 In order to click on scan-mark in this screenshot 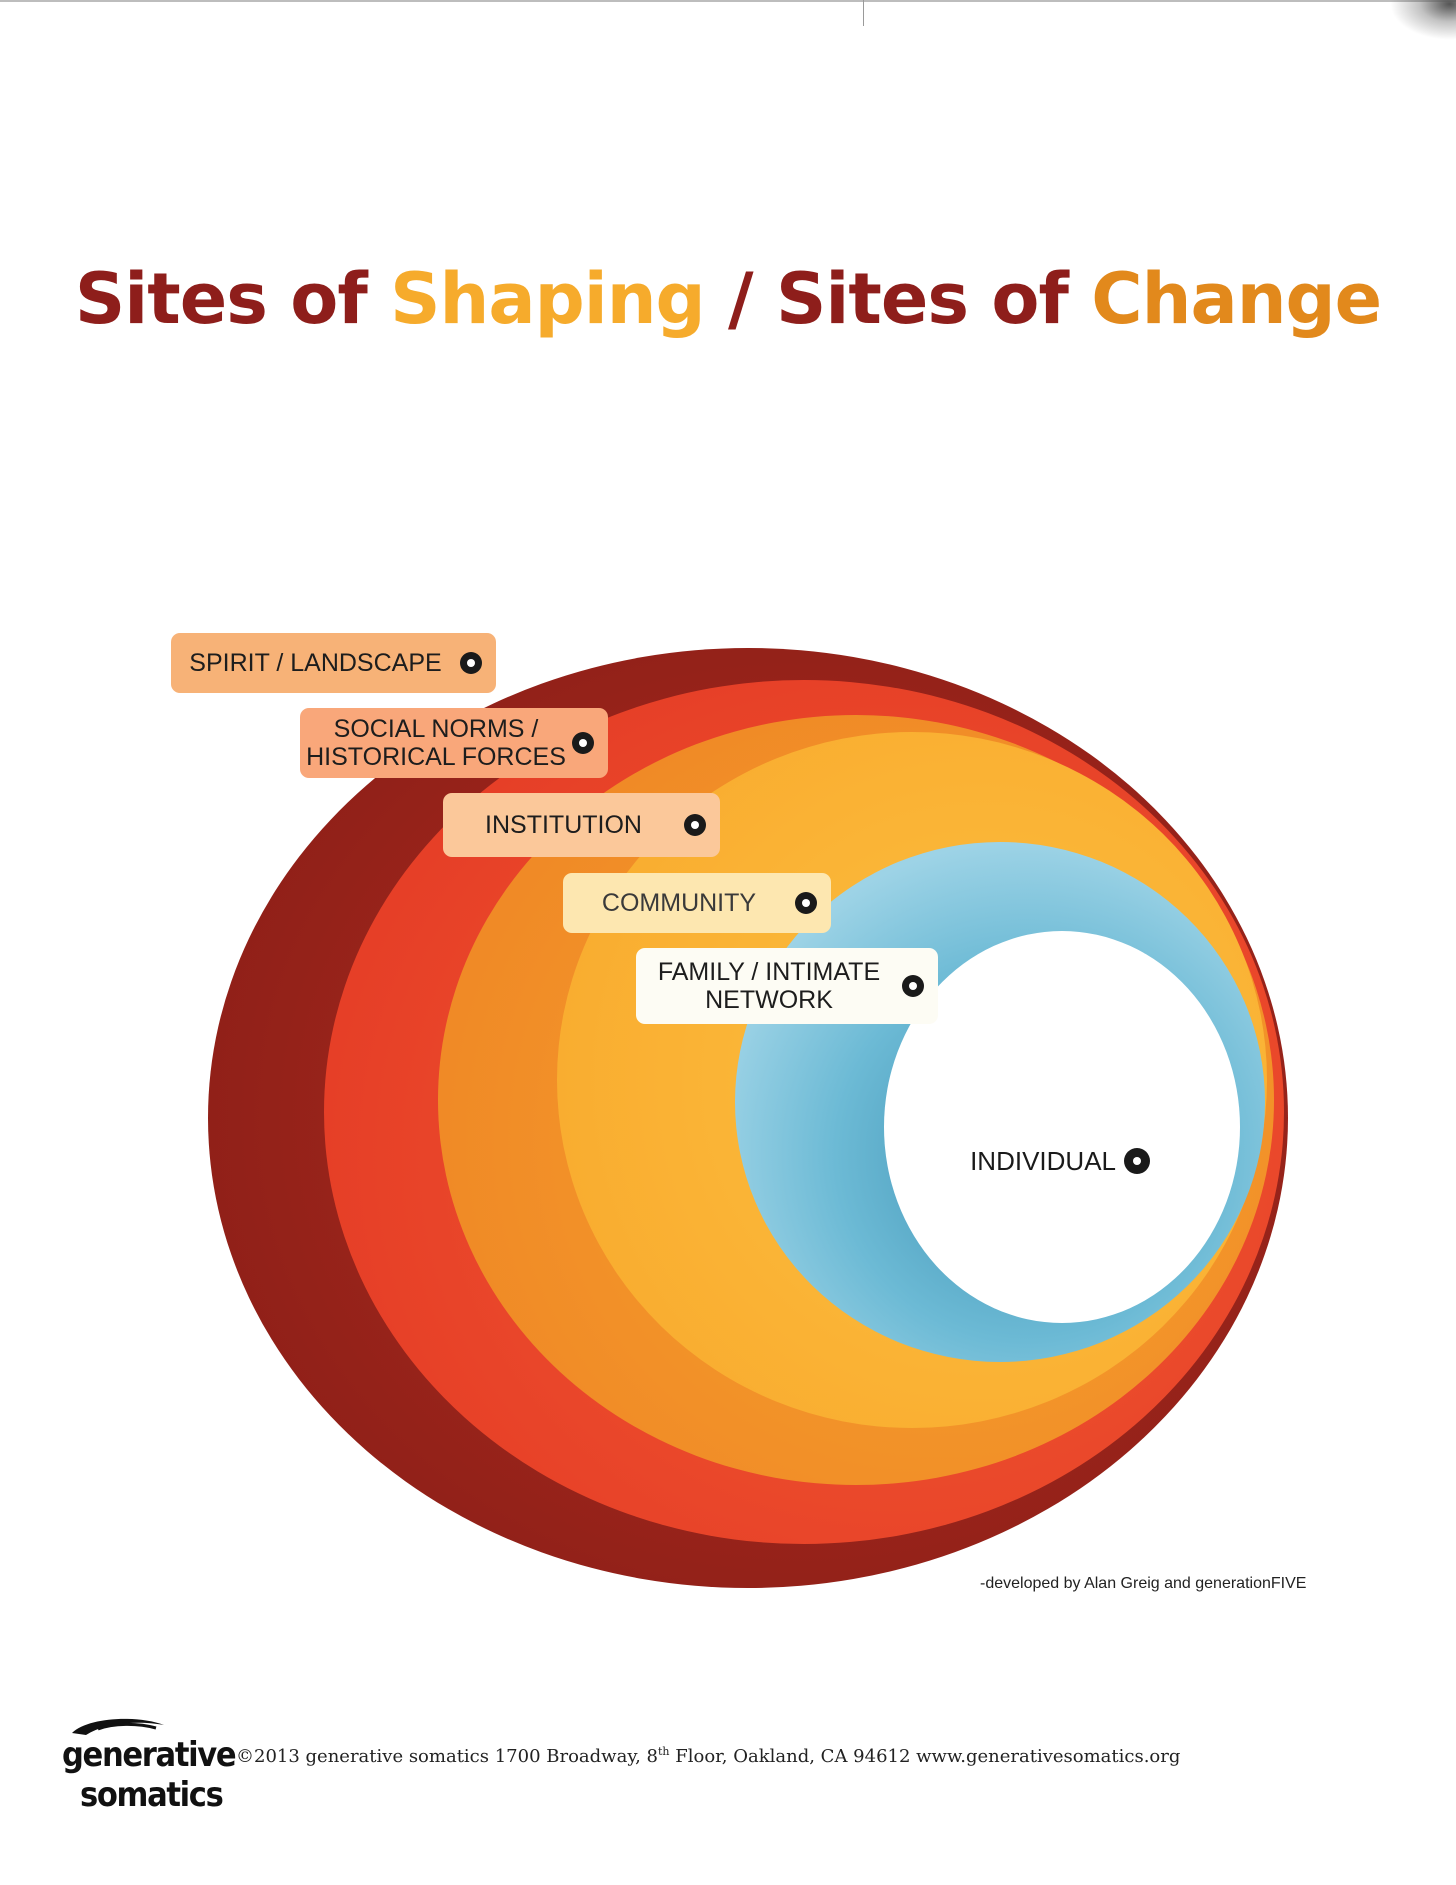, I will do `click(863, 13)`.